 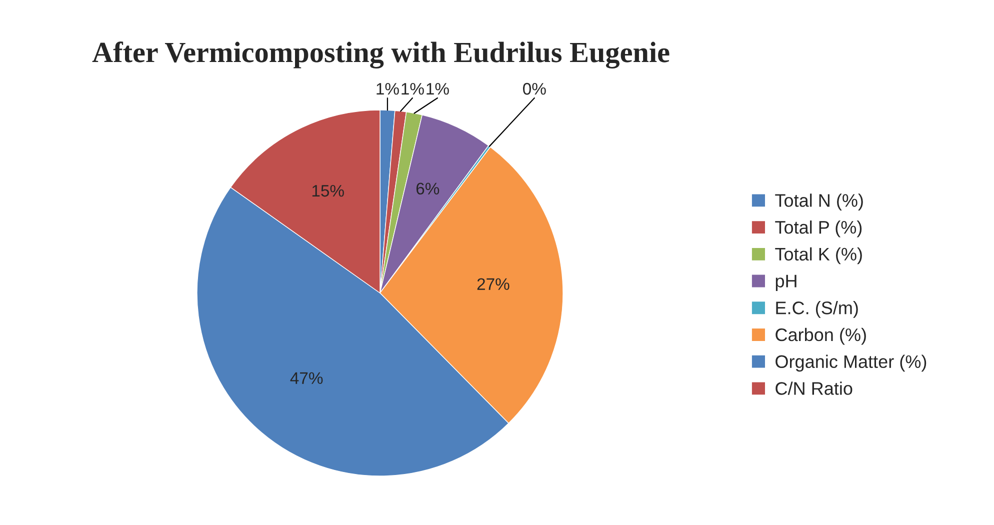 What do you see at coordinates (818, 255) in the screenshot?
I see `legend-label: Total K (%)` at bounding box center [818, 255].